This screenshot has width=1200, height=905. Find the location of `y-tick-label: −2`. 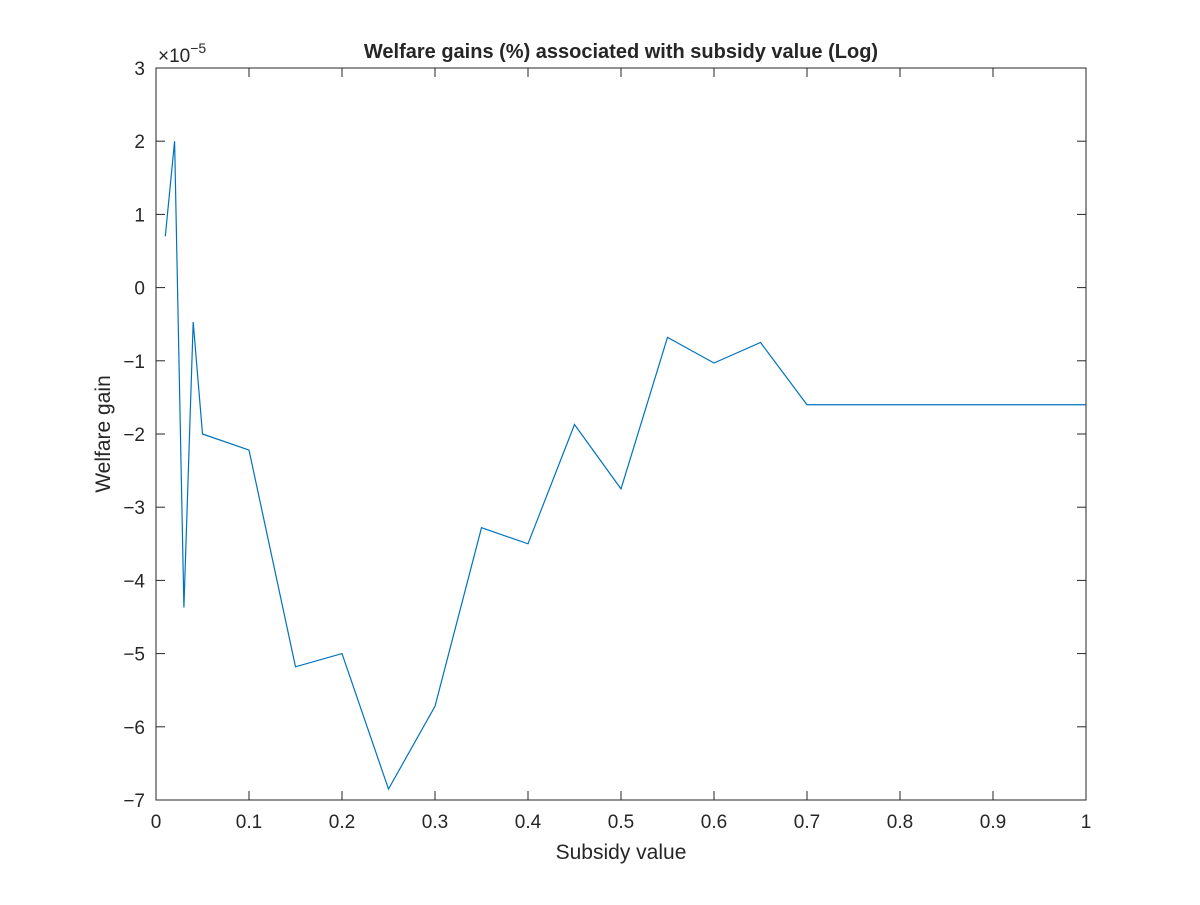

y-tick-label: −2 is located at coordinates (134, 435).